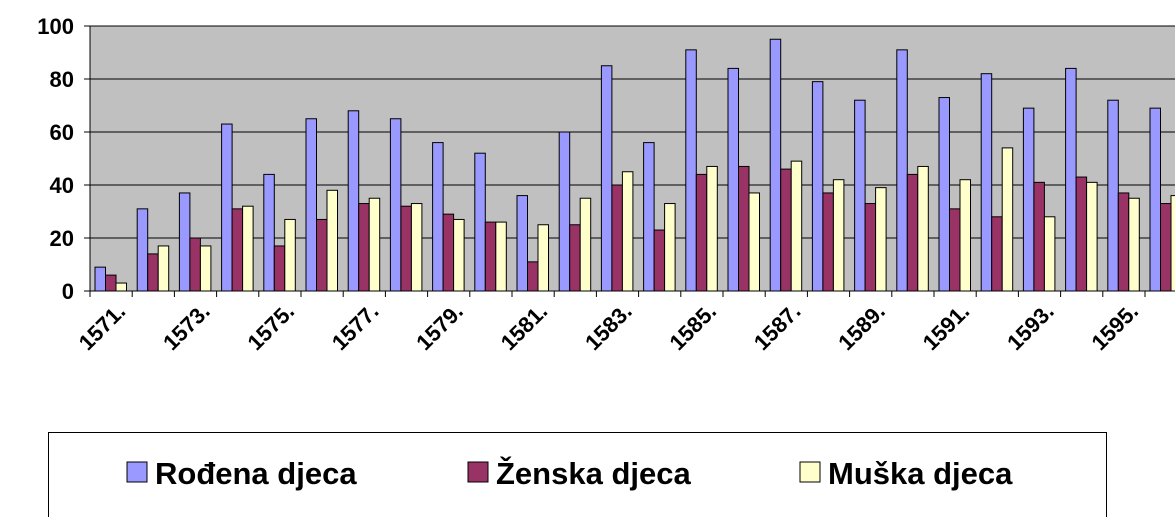 The height and width of the screenshot is (517, 1175). I want to click on legend-label: Ženska djeca, so click(593, 473).